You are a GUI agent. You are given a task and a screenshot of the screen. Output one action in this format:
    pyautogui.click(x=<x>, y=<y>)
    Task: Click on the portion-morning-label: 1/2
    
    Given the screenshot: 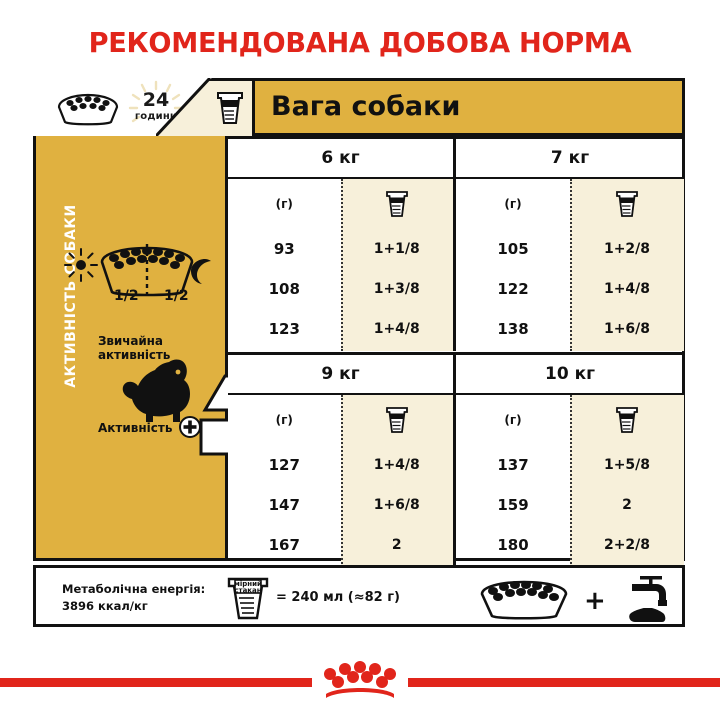 What is the action you would take?
    pyautogui.click(x=126, y=296)
    